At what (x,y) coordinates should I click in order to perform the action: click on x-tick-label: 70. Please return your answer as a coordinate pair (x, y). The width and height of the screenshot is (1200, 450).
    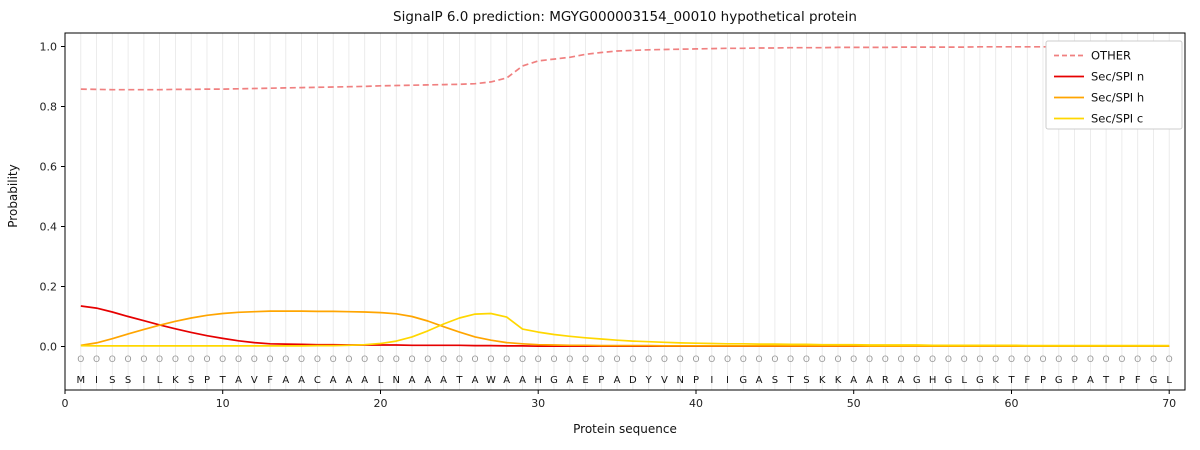
    Looking at the image, I should click on (1169, 403).